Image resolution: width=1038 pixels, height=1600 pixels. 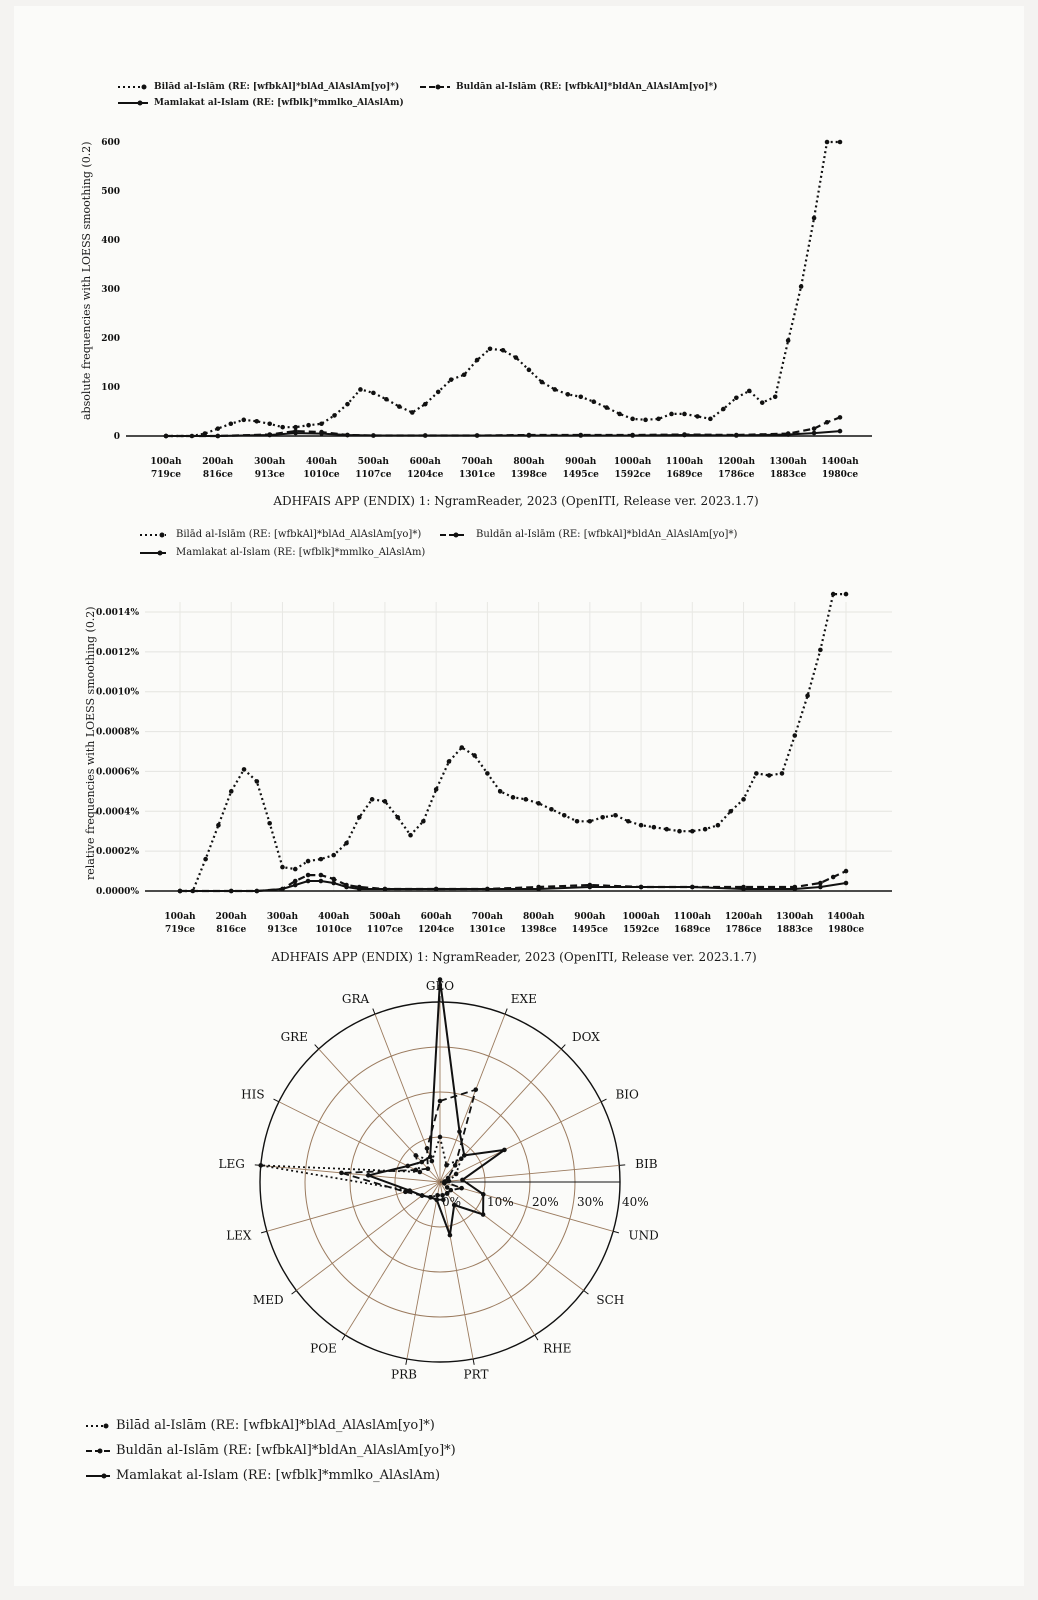 What do you see at coordinates (692, 930) in the screenshot?
I see `chart-2-xtick-label: 1689ce` at bounding box center [692, 930].